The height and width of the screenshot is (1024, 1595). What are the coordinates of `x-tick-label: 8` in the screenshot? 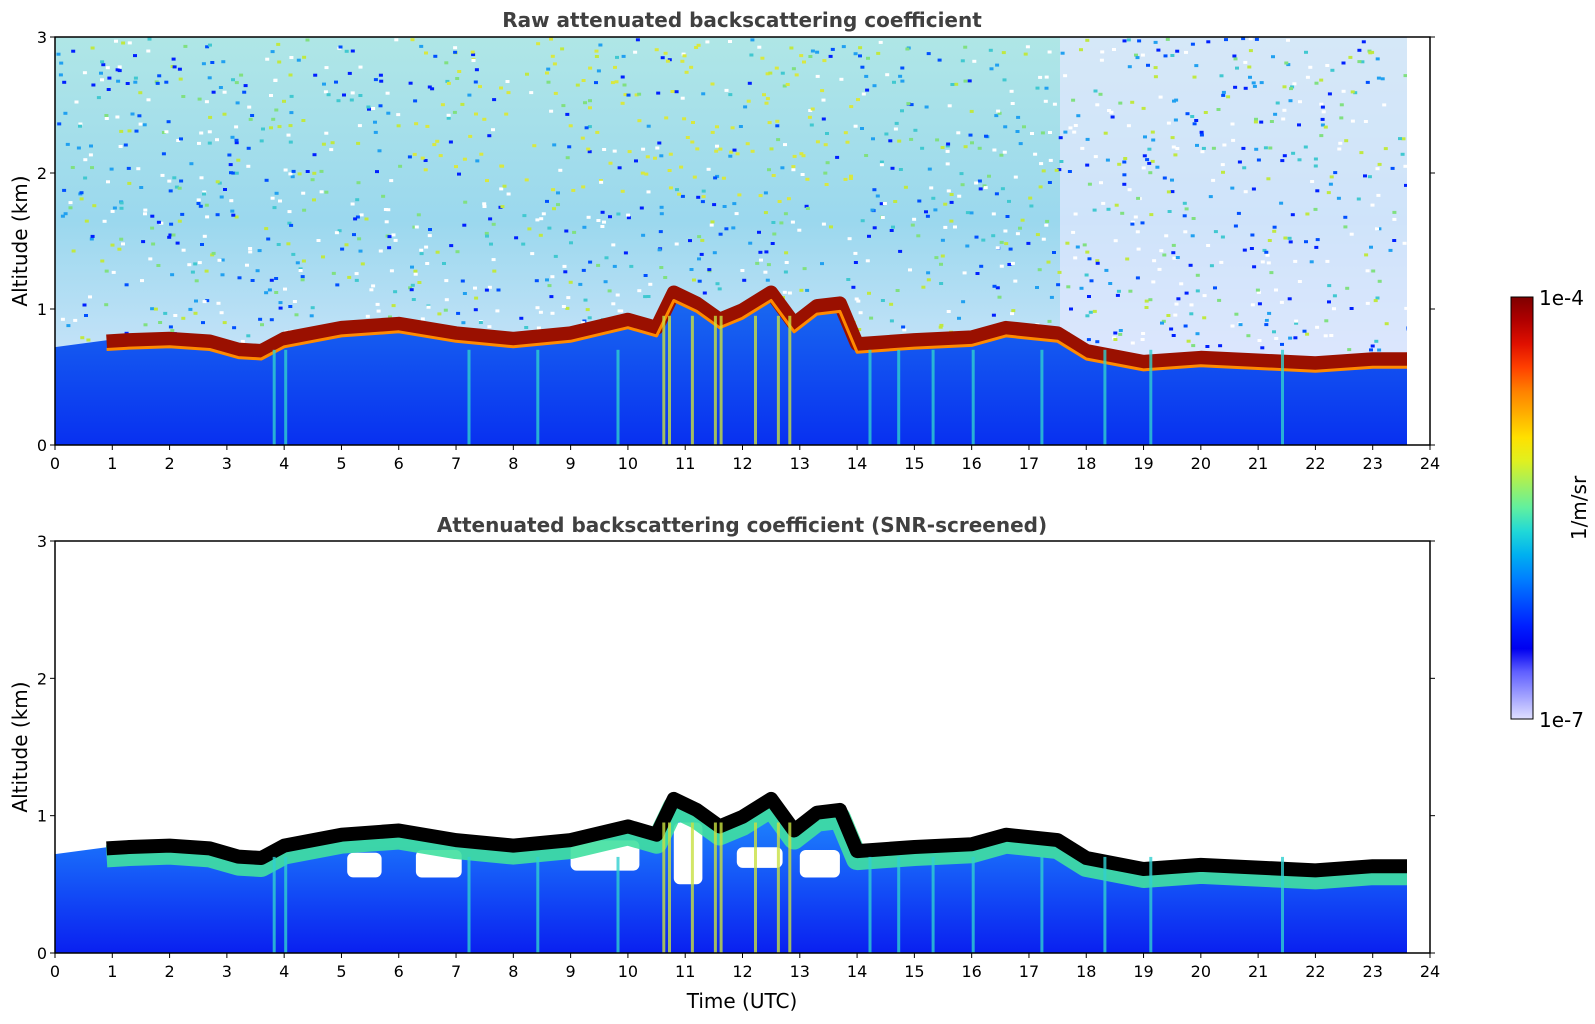 It's located at (513, 971).